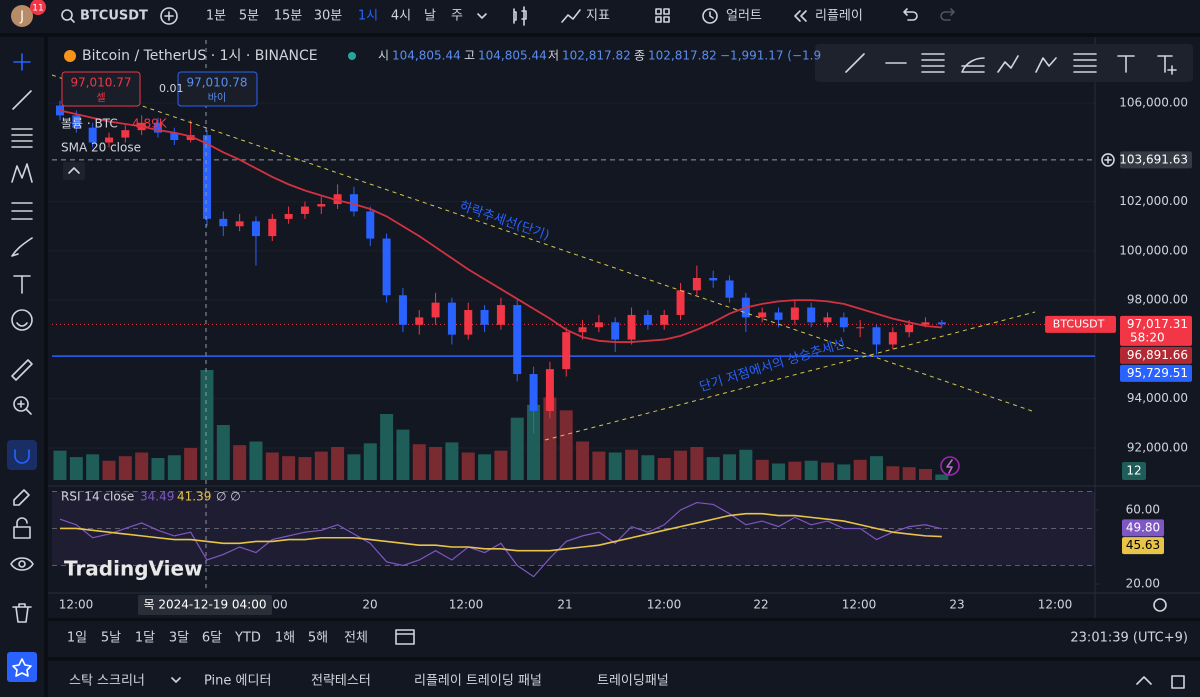 The image size is (1200, 697). Describe the element at coordinates (598, 16) in the screenshot. I see `indicators-button: 지표` at that location.